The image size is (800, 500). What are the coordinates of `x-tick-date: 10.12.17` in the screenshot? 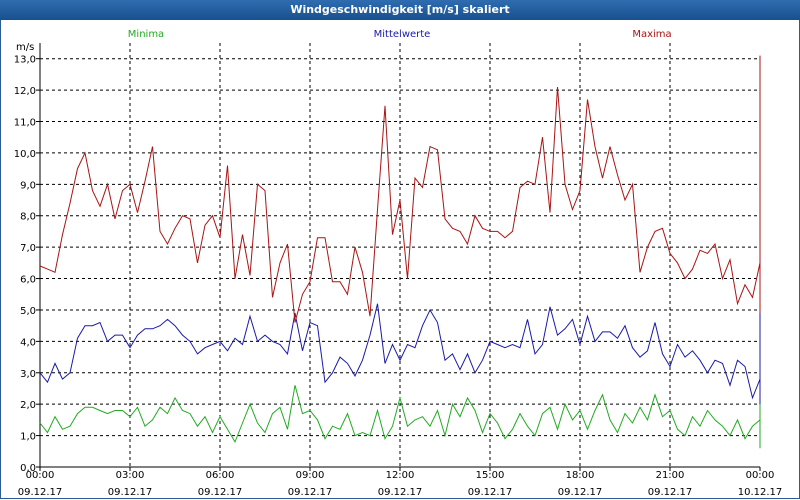 It's located at (760, 492).